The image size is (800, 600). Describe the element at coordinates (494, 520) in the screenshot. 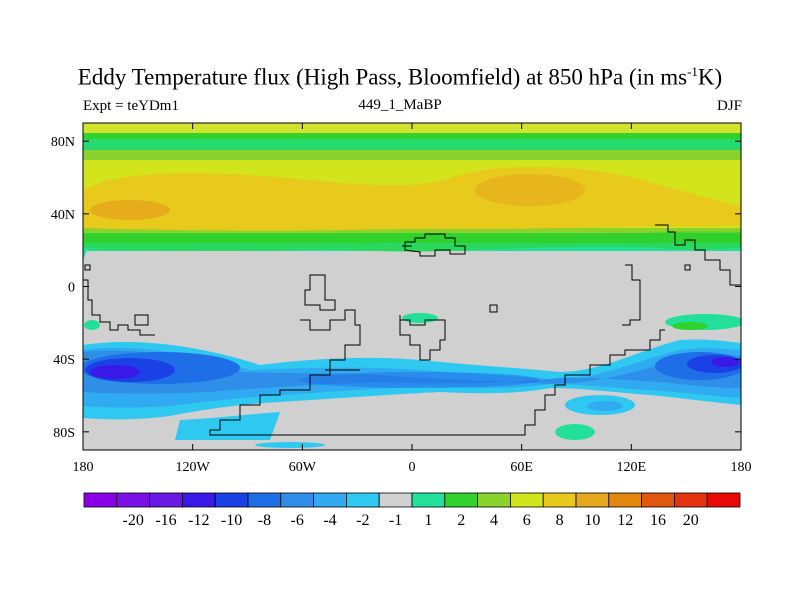

I see `colorbar-label: 4` at that location.